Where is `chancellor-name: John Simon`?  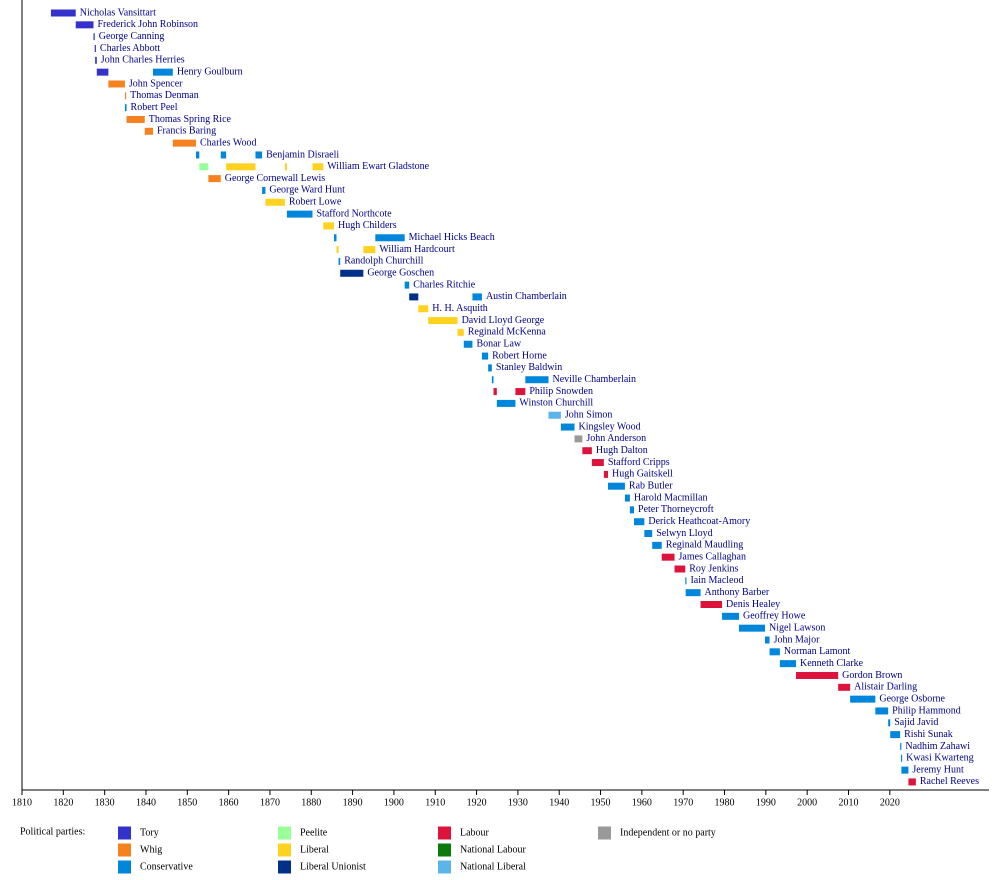
chancellor-name: John Simon is located at coordinates (589, 415).